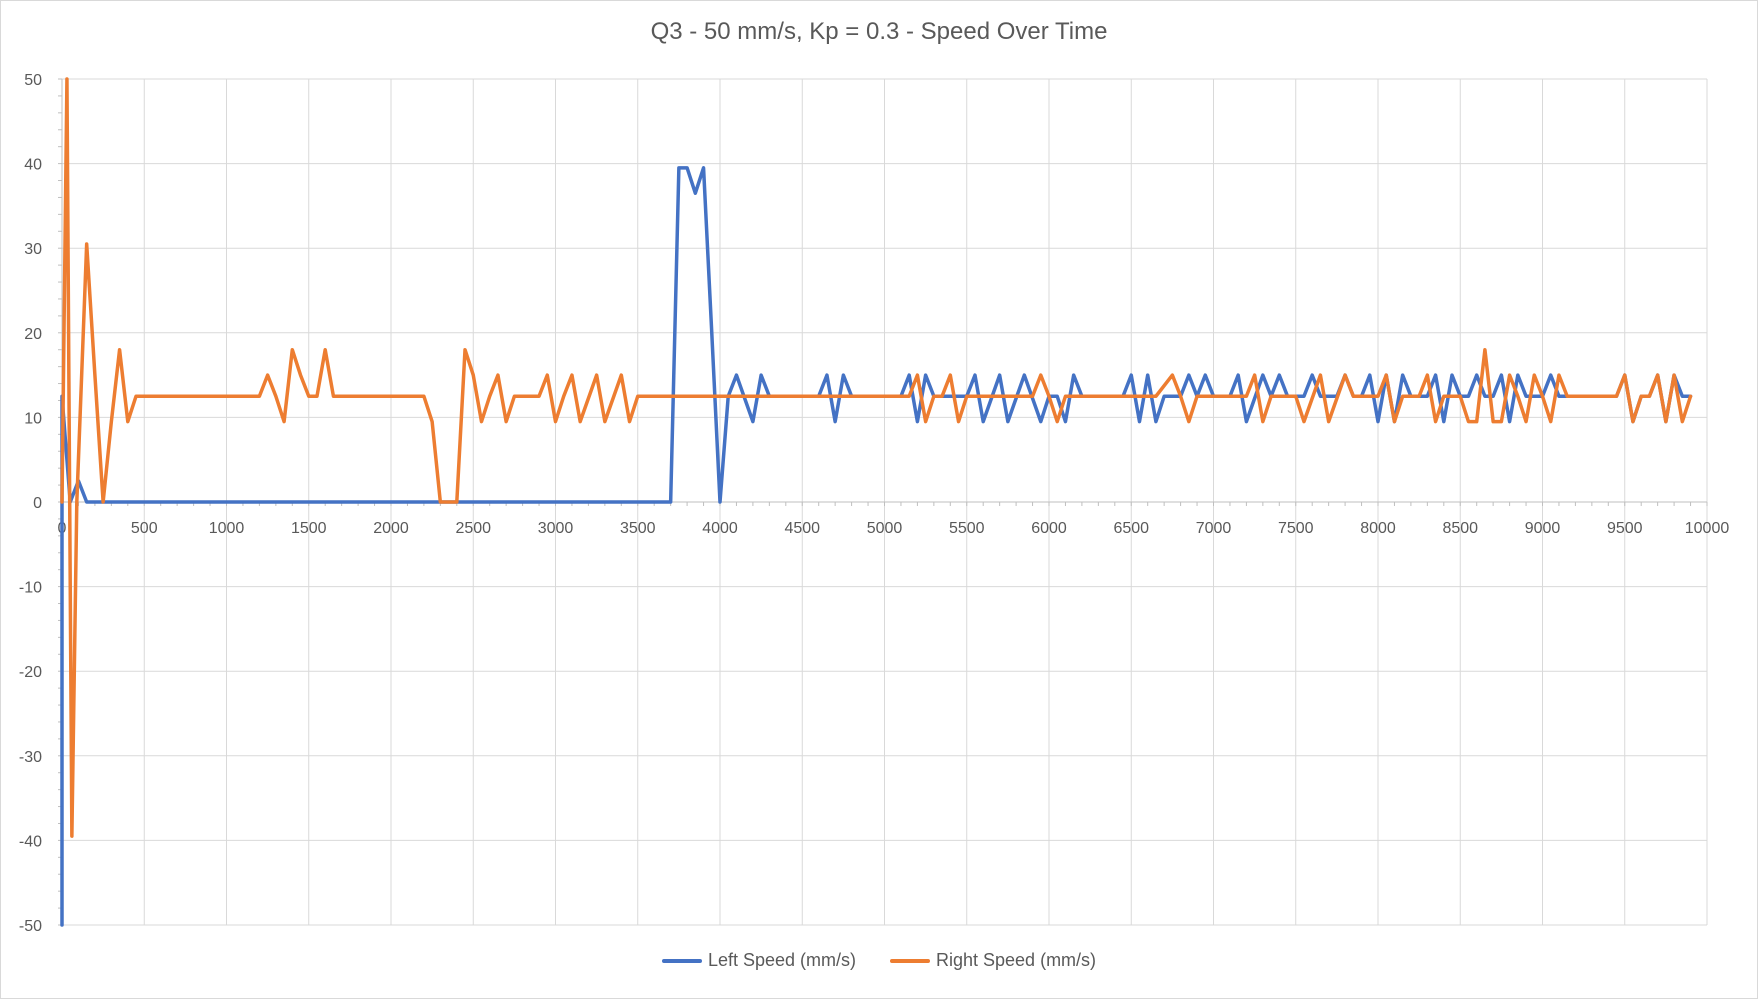 The height and width of the screenshot is (999, 1758). Describe the element at coordinates (33, 80) in the screenshot. I see `y-tick-label: 50` at that location.